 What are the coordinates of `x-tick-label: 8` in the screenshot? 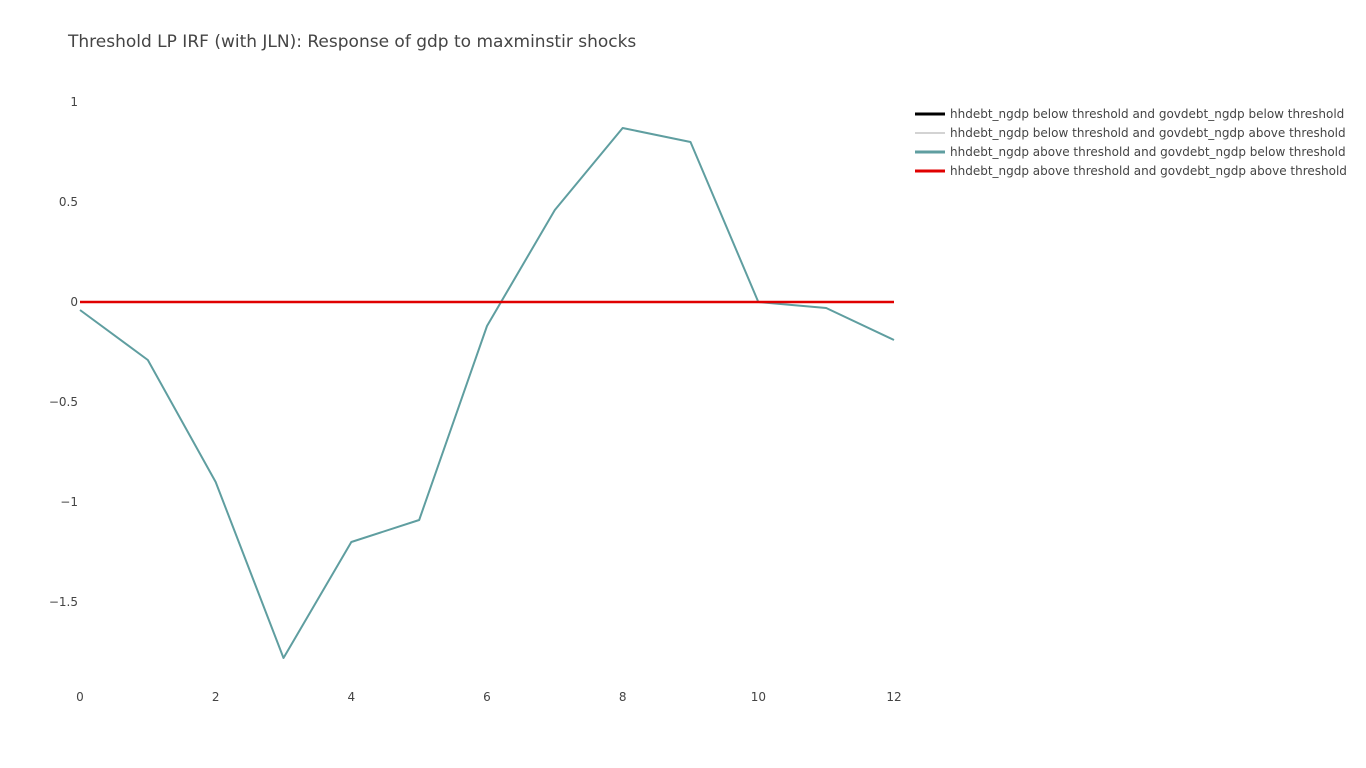 It's located at (623, 697).